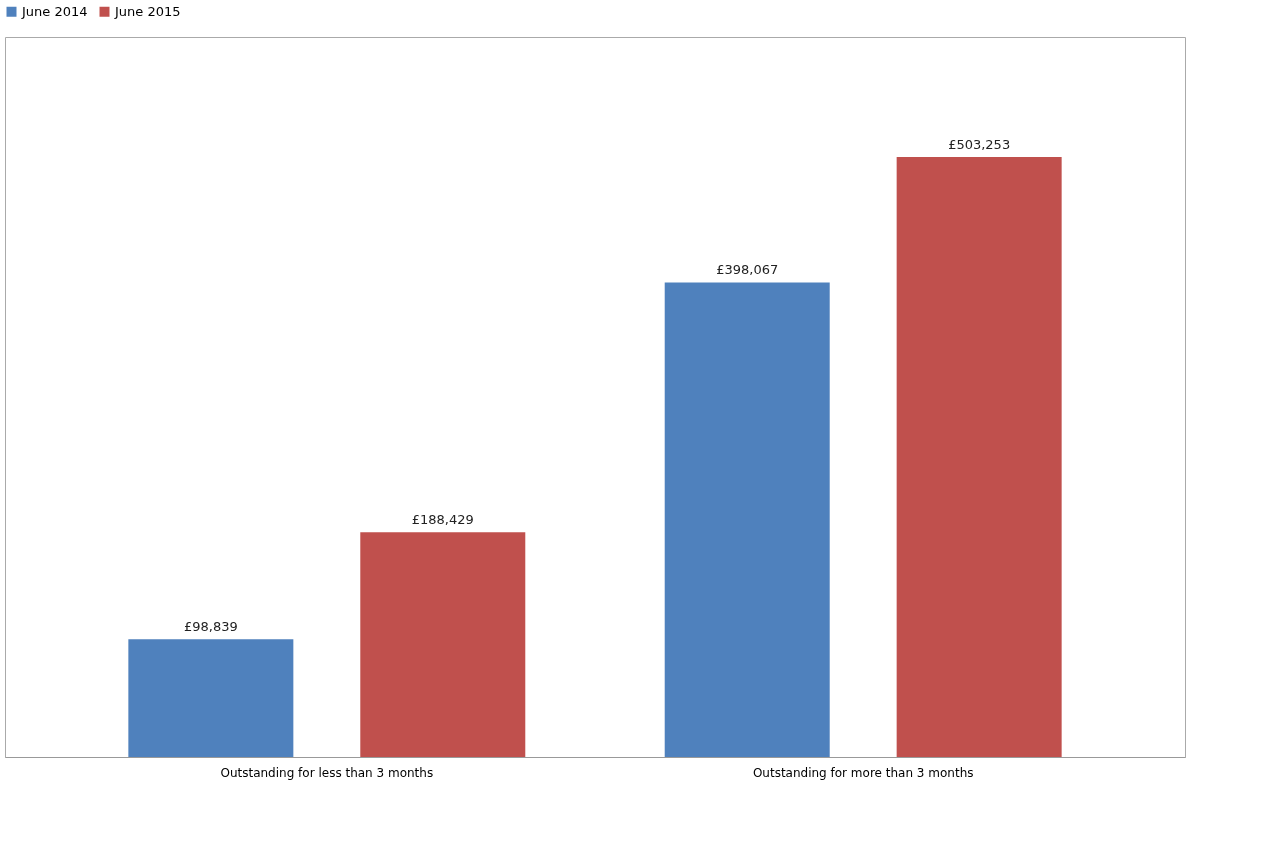 The height and width of the screenshot is (841, 1280). I want to click on data-label: £188,429, so click(442, 520).